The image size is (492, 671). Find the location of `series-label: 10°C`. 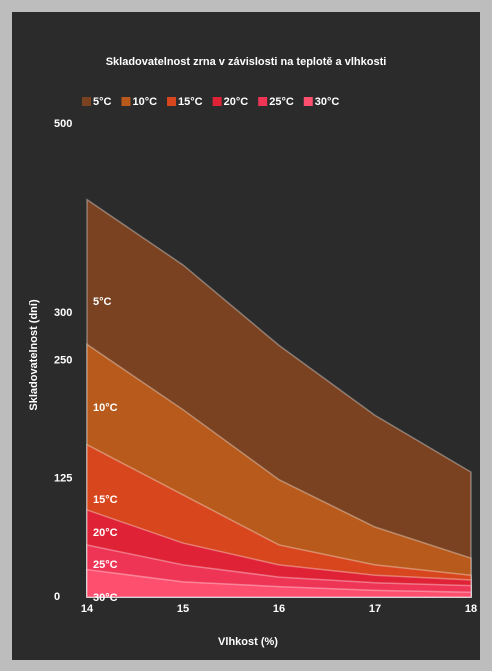

series-label: 10°C is located at coordinates (105, 408).